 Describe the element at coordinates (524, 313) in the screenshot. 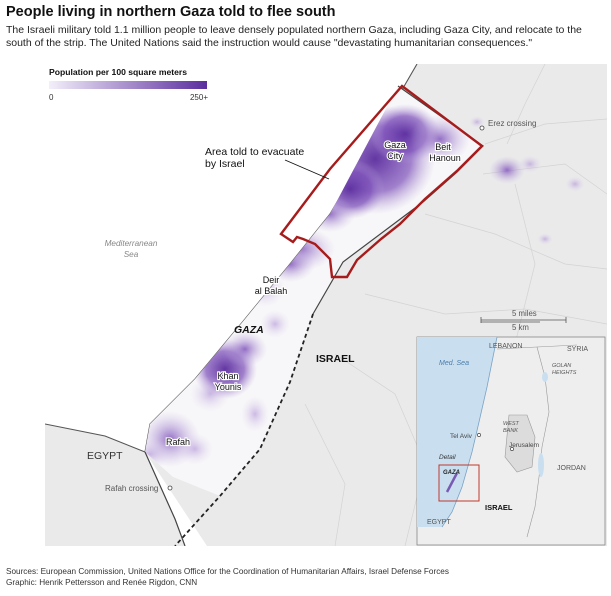

I see `scale-miles: 5 miles` at that location.